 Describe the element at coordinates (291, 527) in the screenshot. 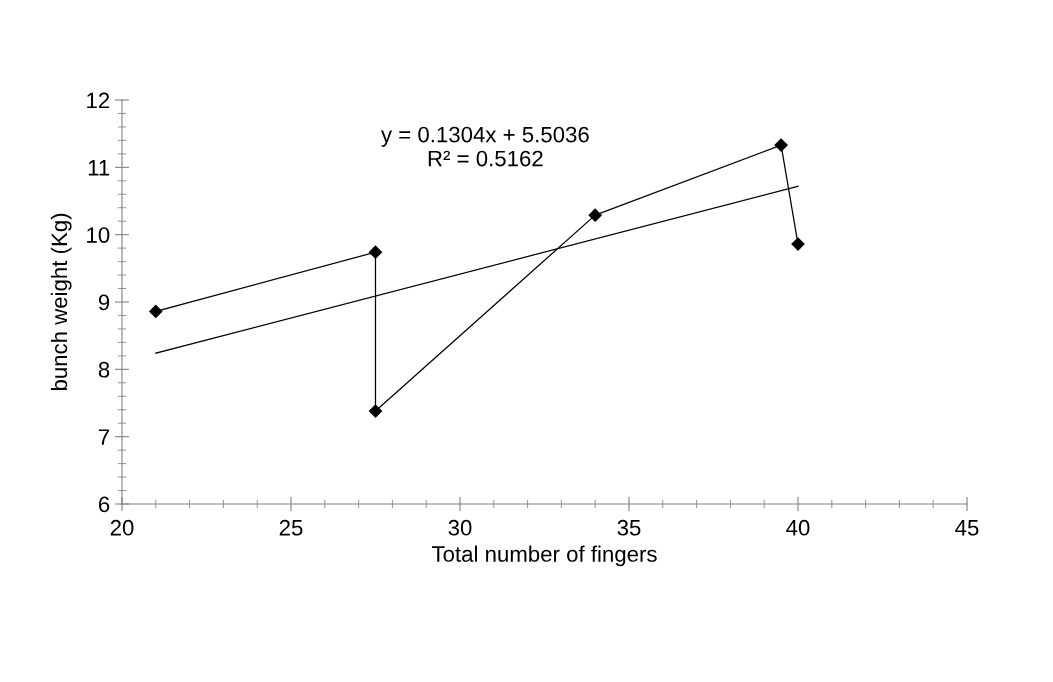

I see `x-tick-label: 25` at that location.